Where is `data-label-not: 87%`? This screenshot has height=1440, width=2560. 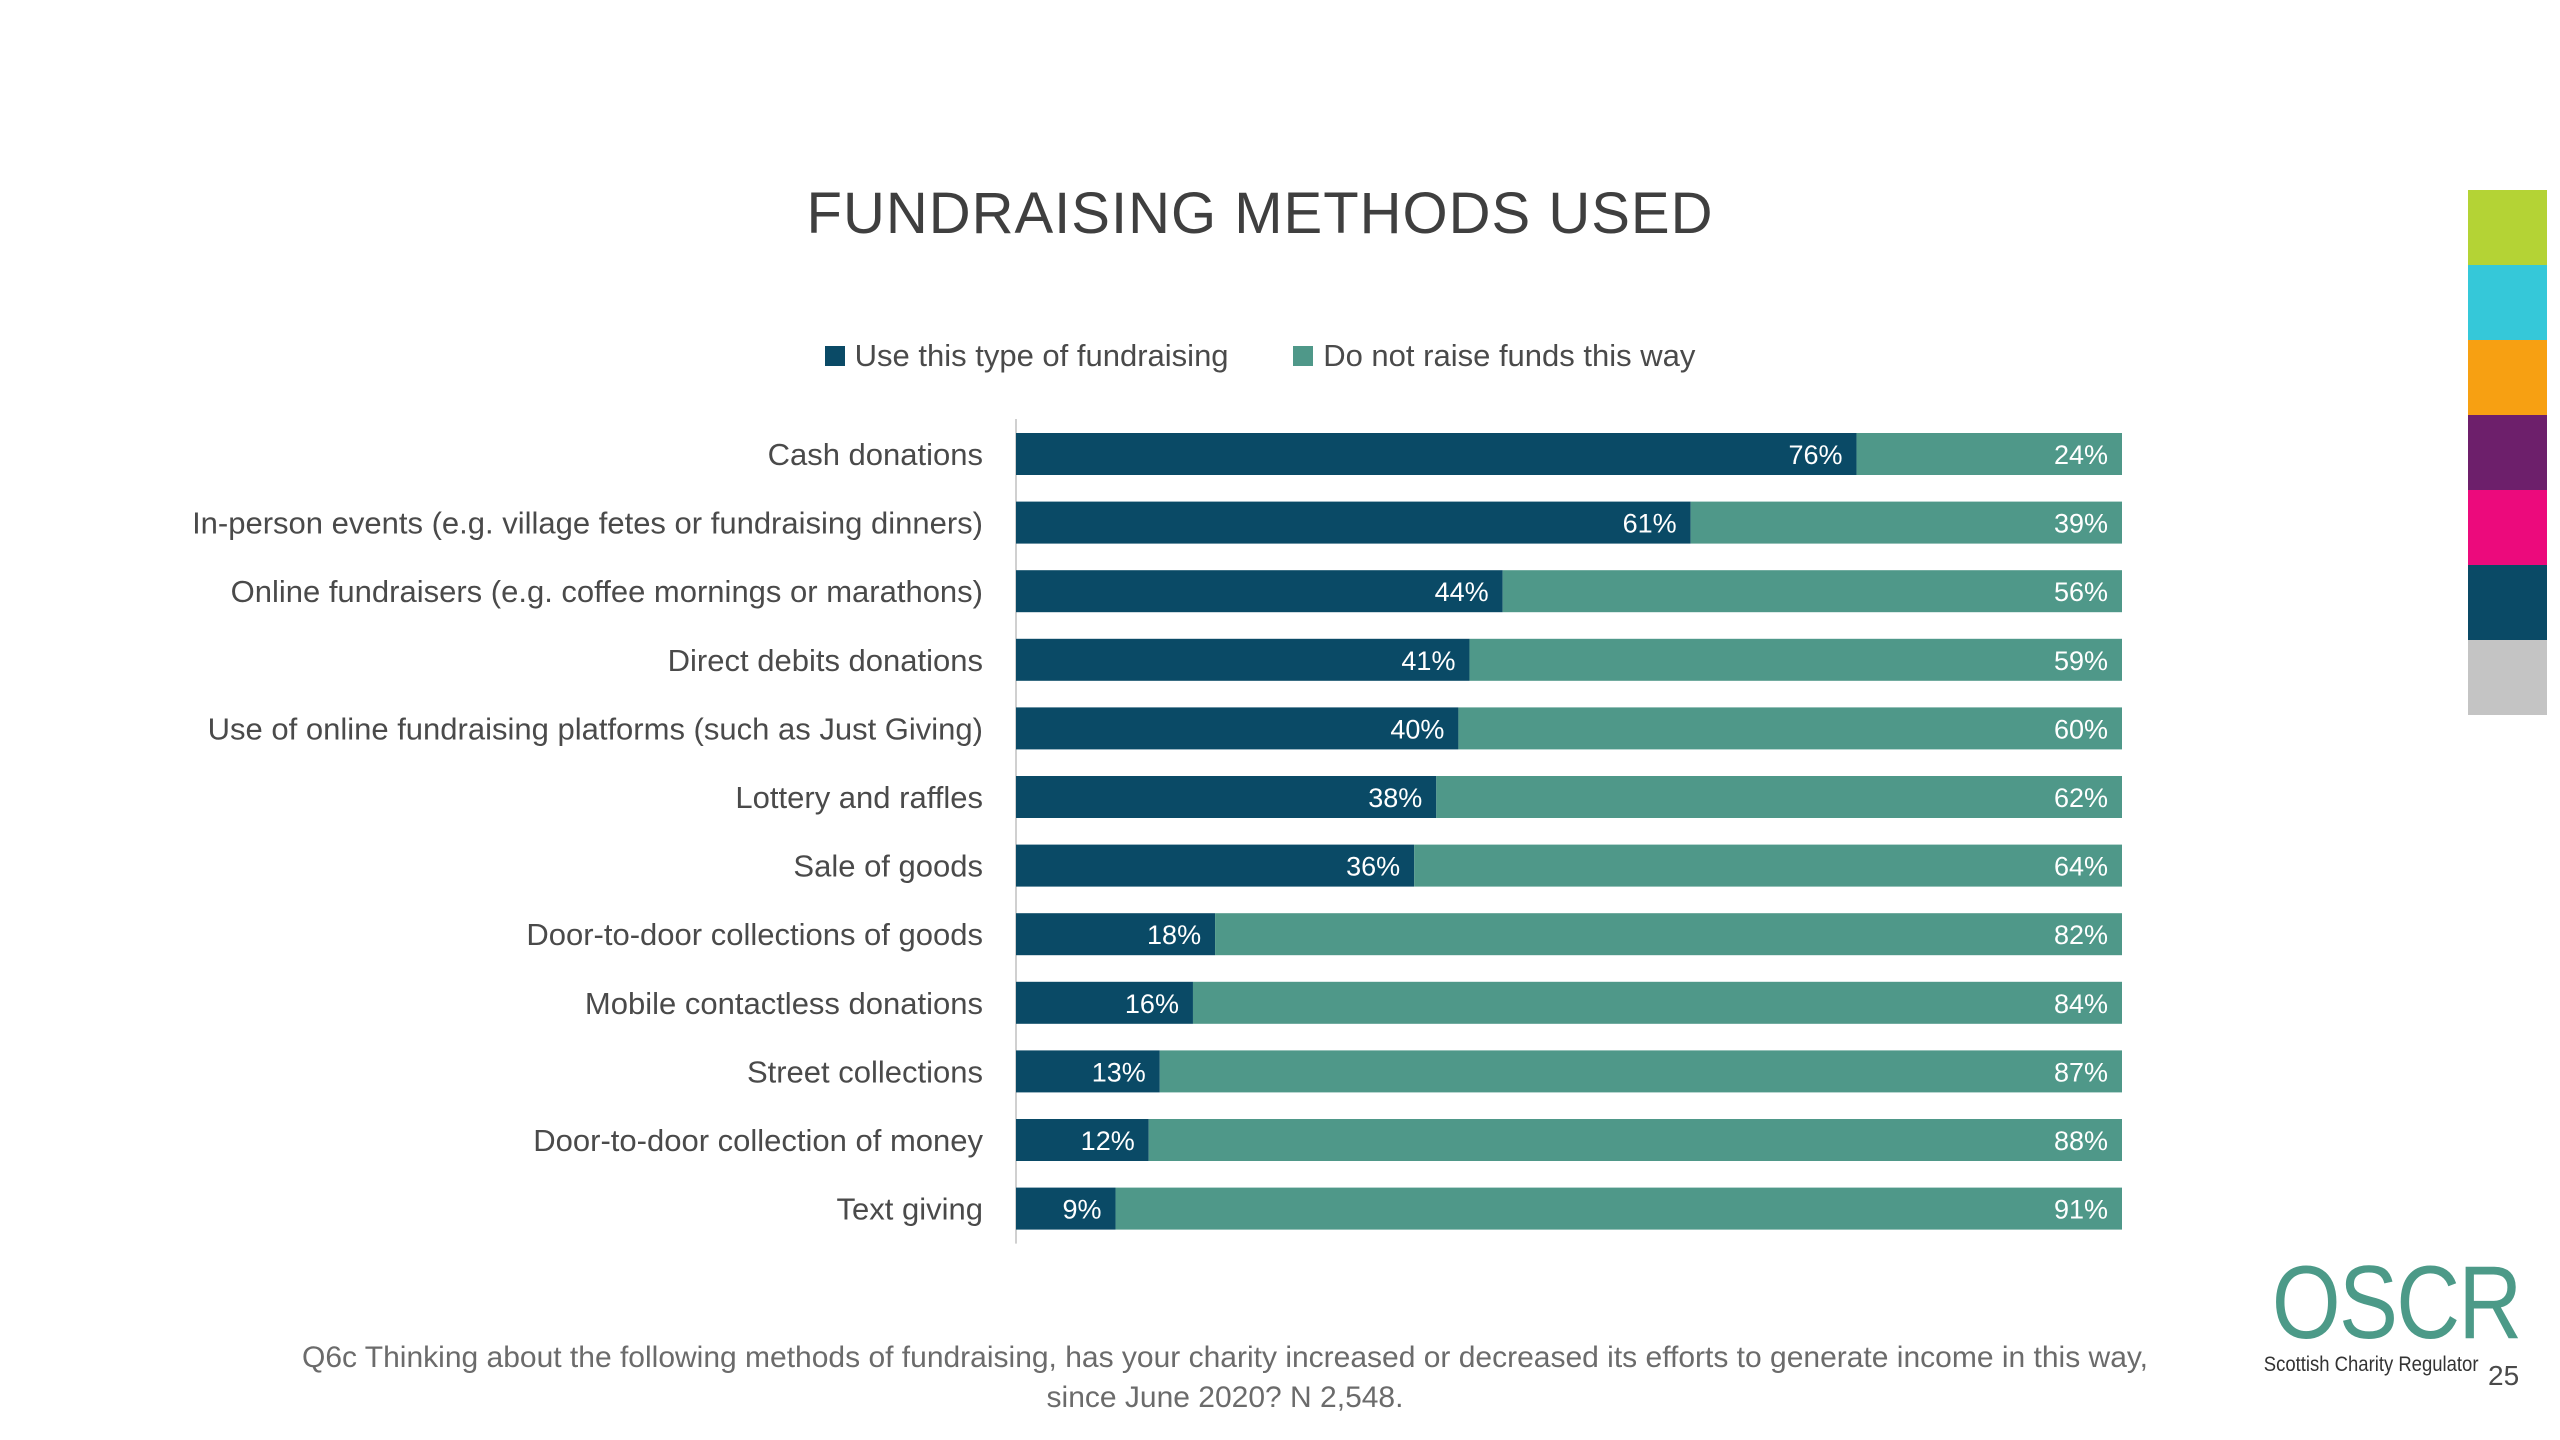
data-label-not: 87% is located at coordinates (2081, 1072).